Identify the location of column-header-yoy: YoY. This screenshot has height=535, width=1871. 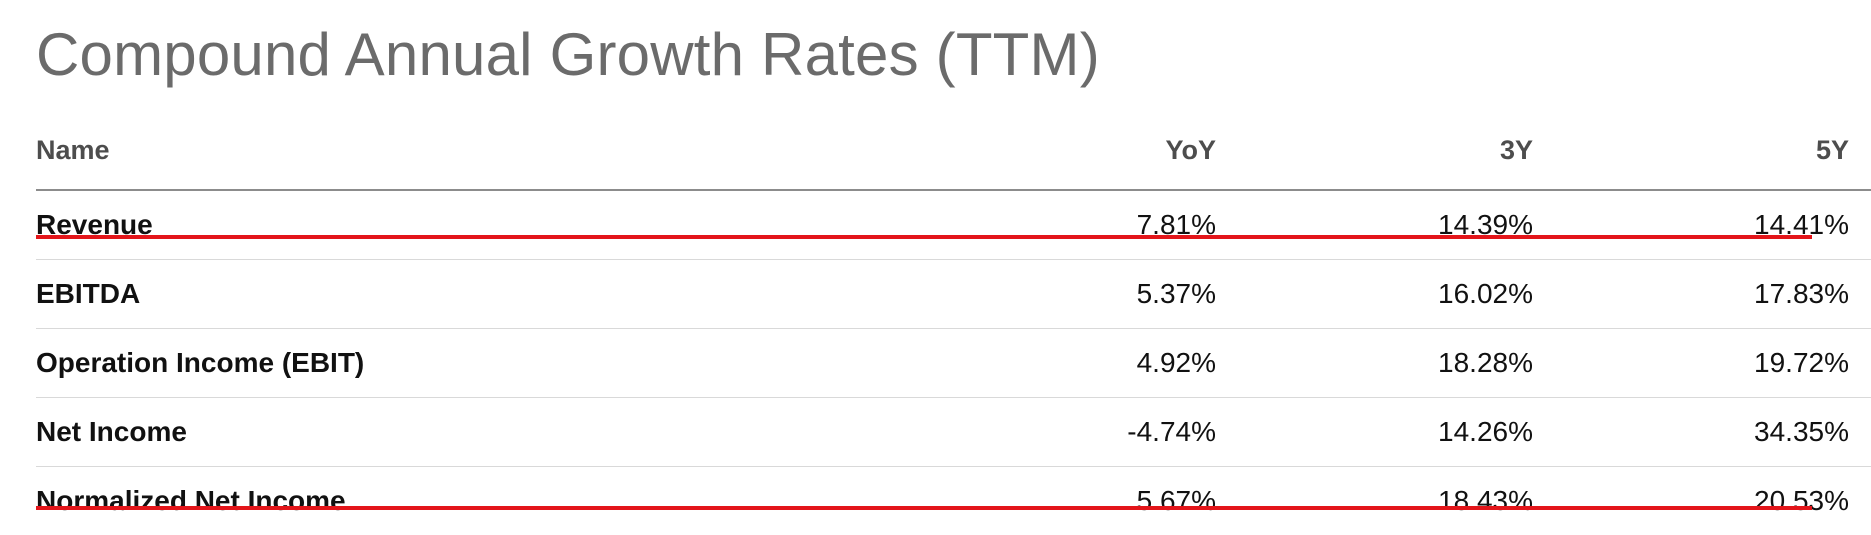
(1076, 154).